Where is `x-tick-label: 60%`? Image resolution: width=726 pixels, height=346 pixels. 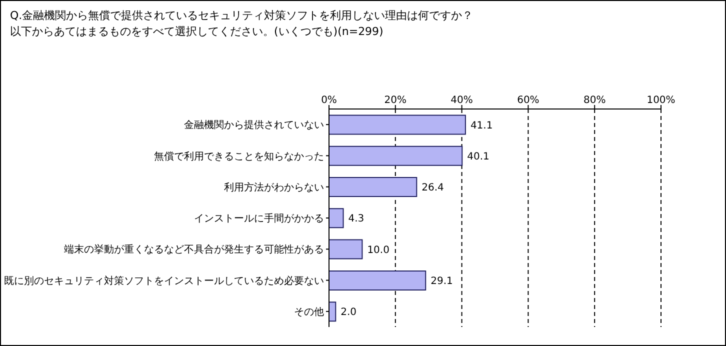
x-tick-label: 60% is located at coordinates (528, 100).